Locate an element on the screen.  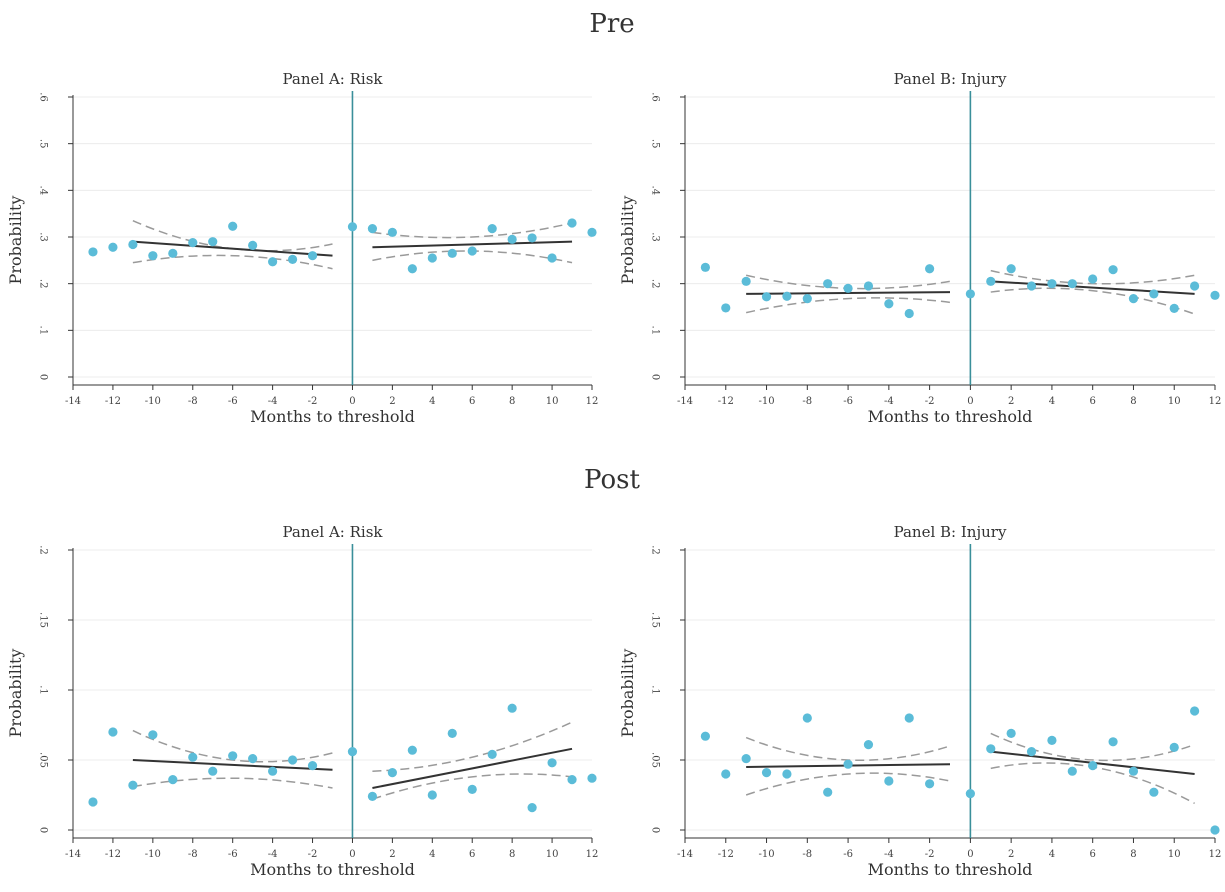
pre-injury-y-tick-label: .6 is located at coordinates (655, 97).